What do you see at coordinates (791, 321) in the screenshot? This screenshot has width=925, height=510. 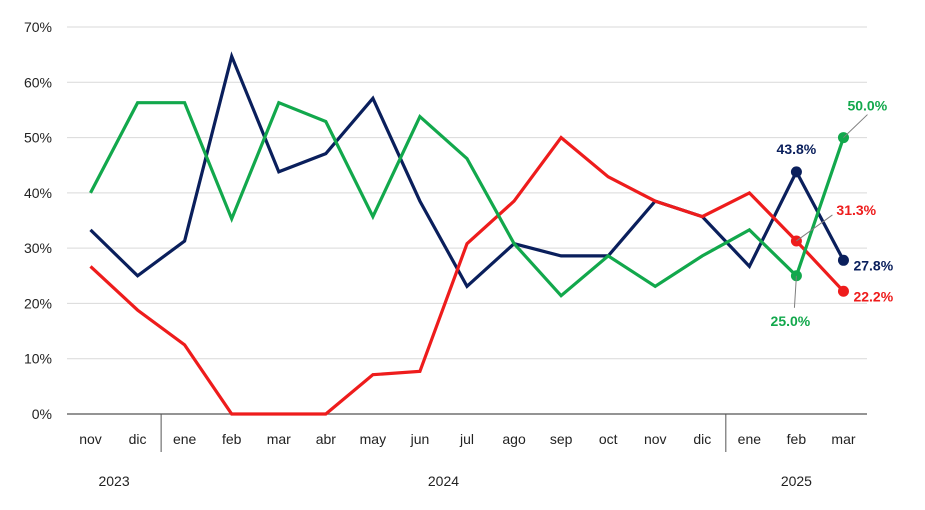 I see `data-label: 25.0%` at bounding box center [791, 321].